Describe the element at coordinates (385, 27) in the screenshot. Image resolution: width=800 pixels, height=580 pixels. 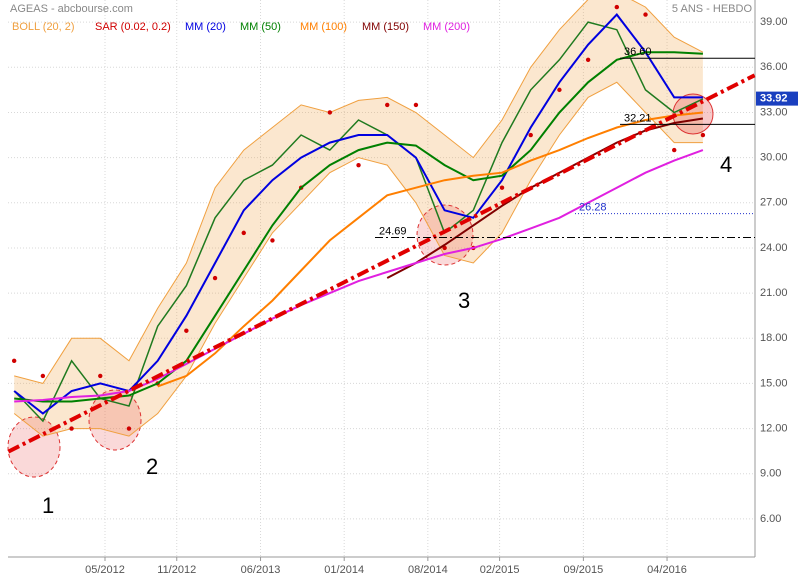
I see `legend-entry: MM (150)` at that location.